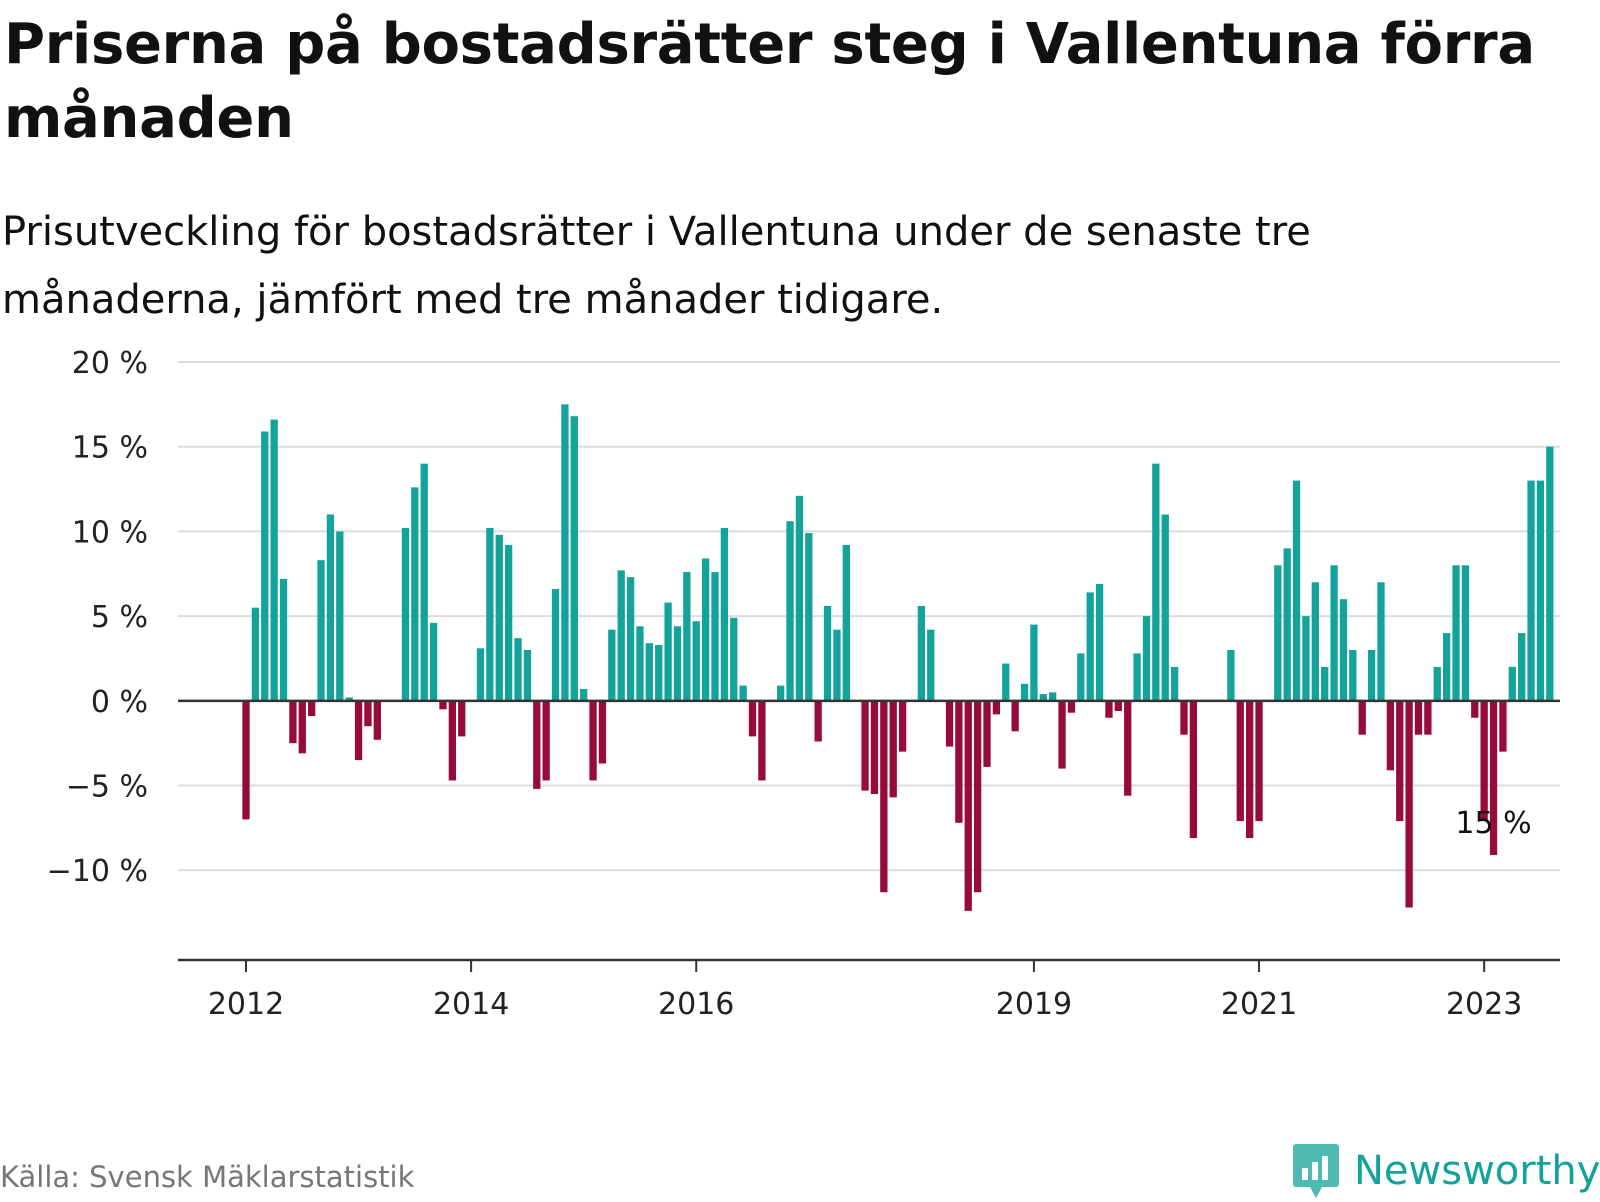 Image resolution: width=1600 pixels, height=1202 pixels. What do you see at coordinates (119, 702) in the screenshot?
I see `y-tick-label: 0 %` at bounding box center [119, 702].